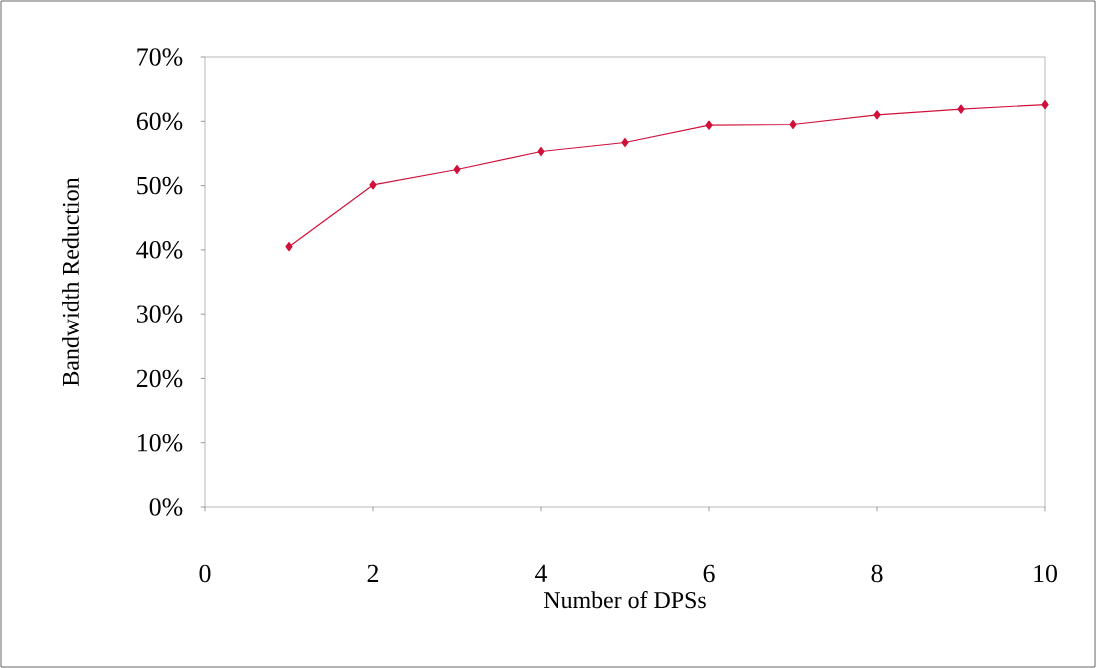 Image resolution: width=1096 pixels, height=668 pixels. I want to click on y-tick-label: 70%, so click(160, 57).